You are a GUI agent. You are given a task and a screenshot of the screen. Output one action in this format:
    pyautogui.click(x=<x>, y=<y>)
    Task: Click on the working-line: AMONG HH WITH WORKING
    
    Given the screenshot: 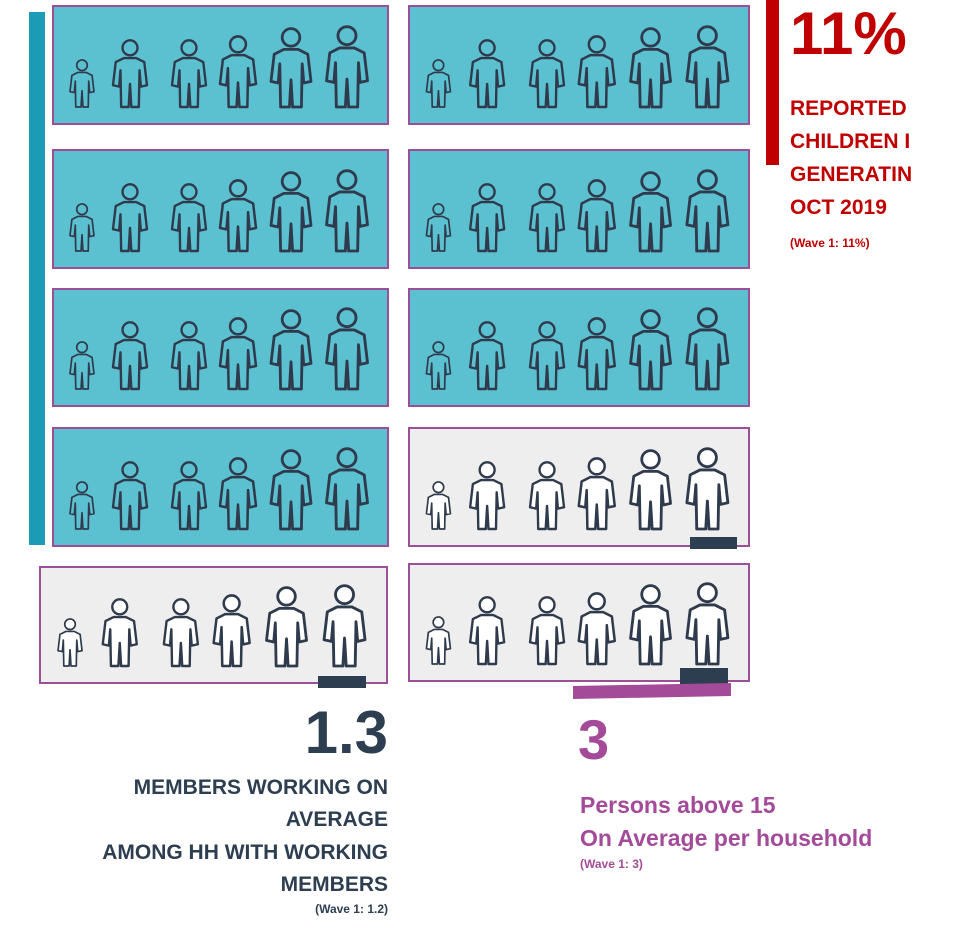 What is the action you would take?
    pyautogui.click(x=245, y=852)
    